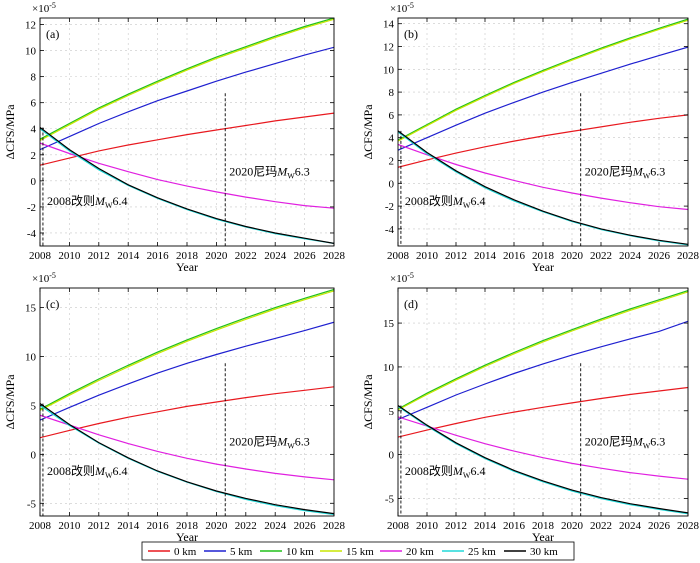  I want to click on panel-label: (b), so click(411, 34).